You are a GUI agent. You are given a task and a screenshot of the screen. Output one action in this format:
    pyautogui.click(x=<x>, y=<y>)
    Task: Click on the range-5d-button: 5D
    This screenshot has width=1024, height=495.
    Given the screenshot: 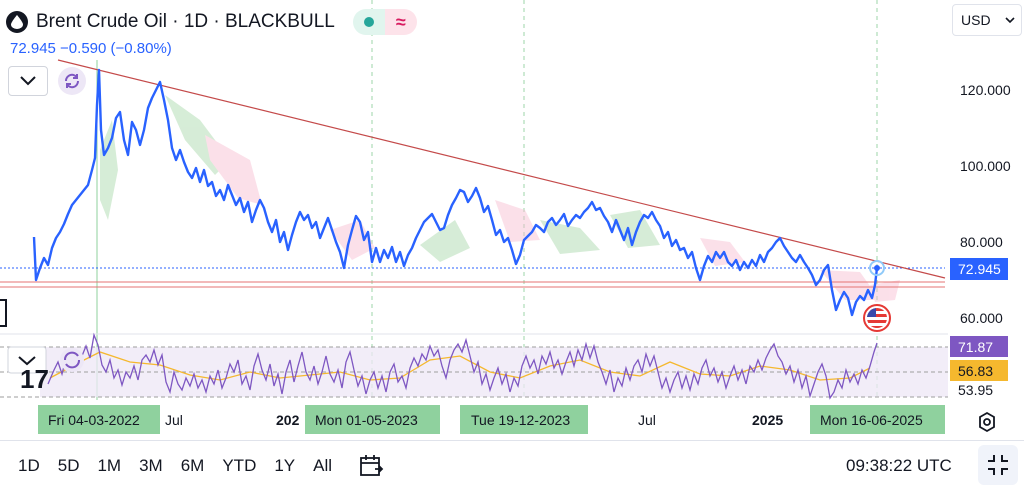 What is the action you would take?
    pyautogui.click(x=68, y=465)
    